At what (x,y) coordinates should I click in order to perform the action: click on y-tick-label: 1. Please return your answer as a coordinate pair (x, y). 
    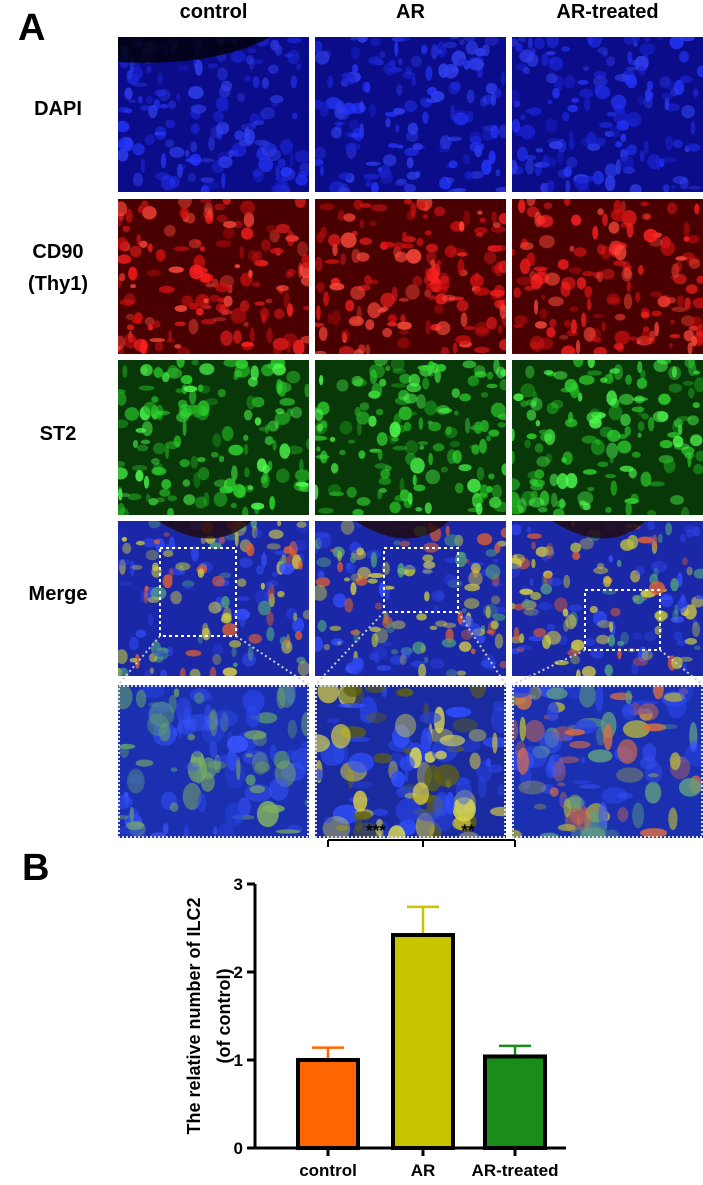
    Looking at the image, I should click on (238, 1060).